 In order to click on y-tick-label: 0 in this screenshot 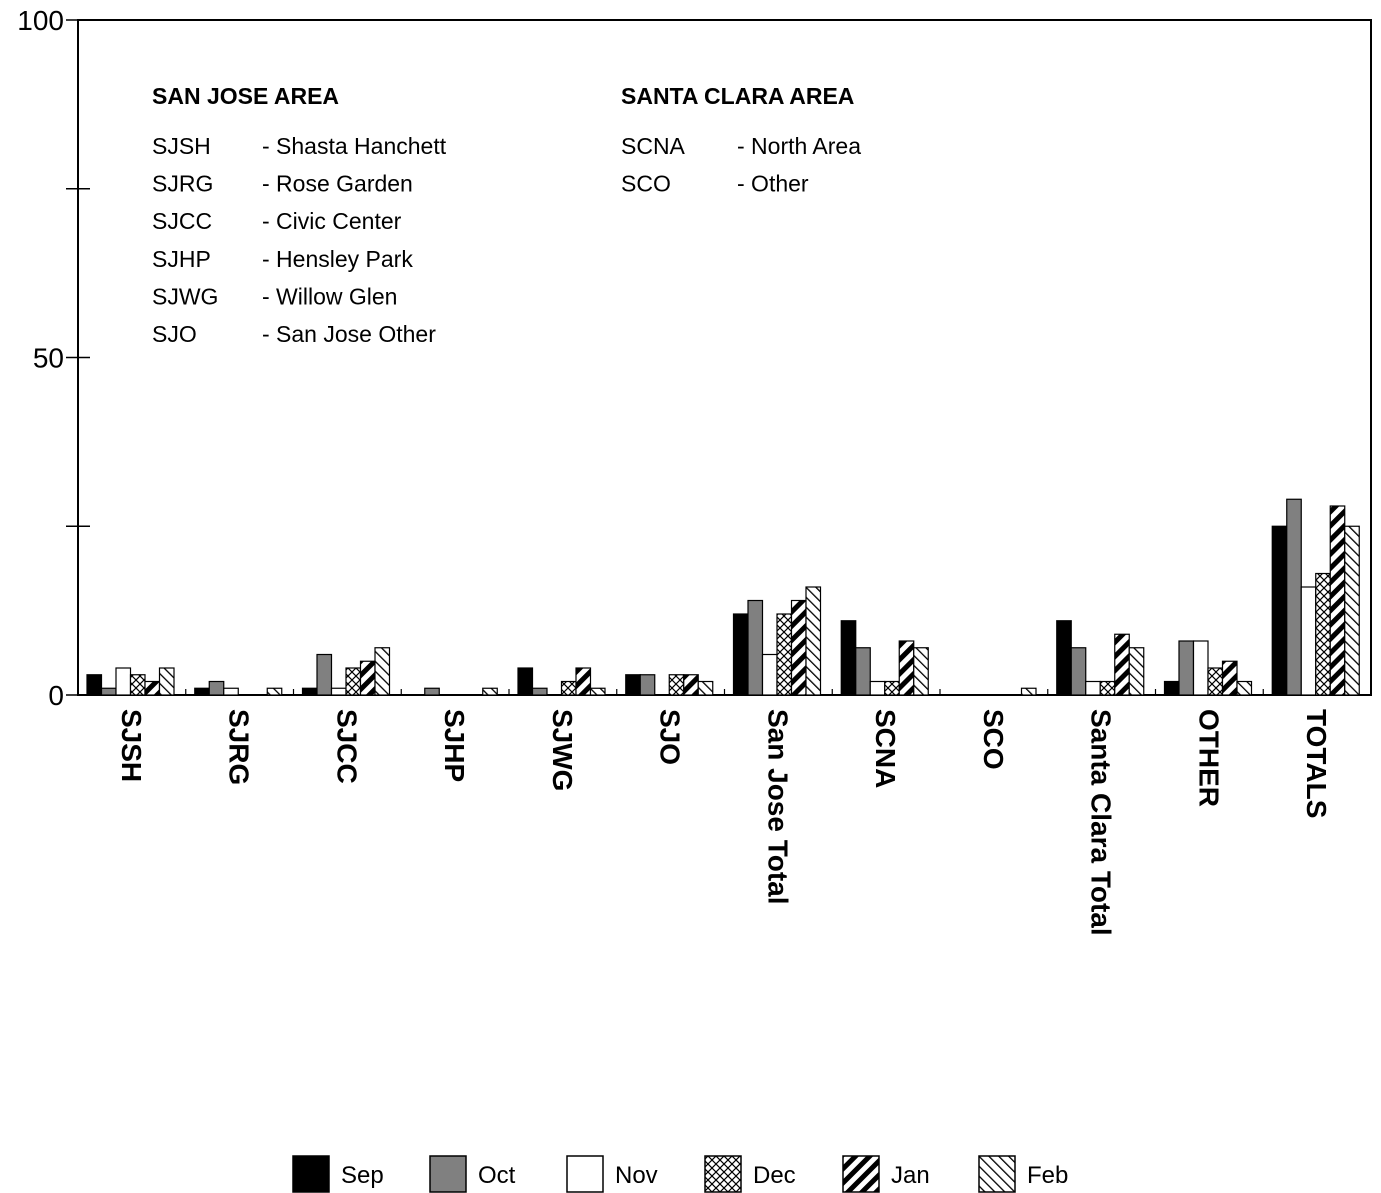, I will do `click(56, 695)`.